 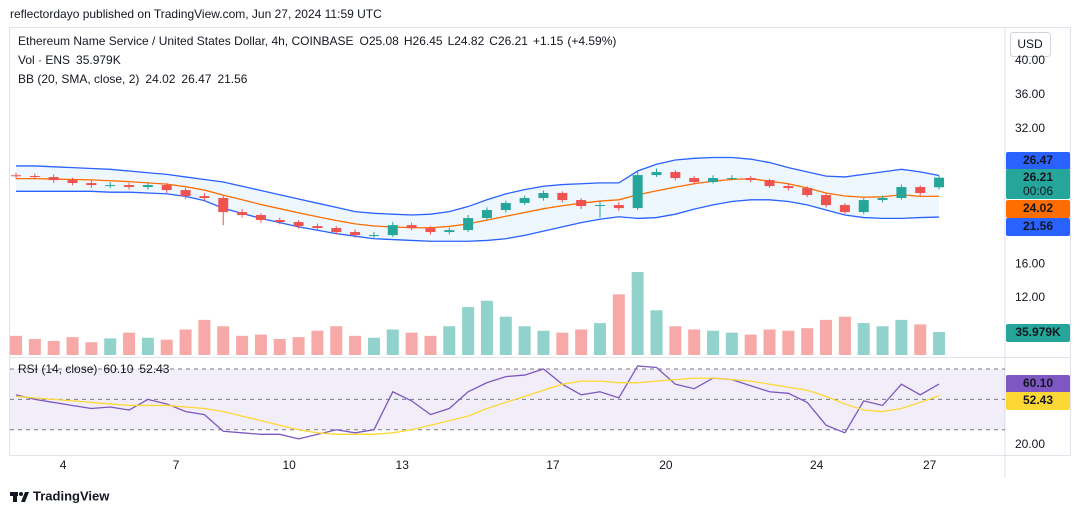 I want to click on x-tick-label: 7, so click(x=176, y=465).